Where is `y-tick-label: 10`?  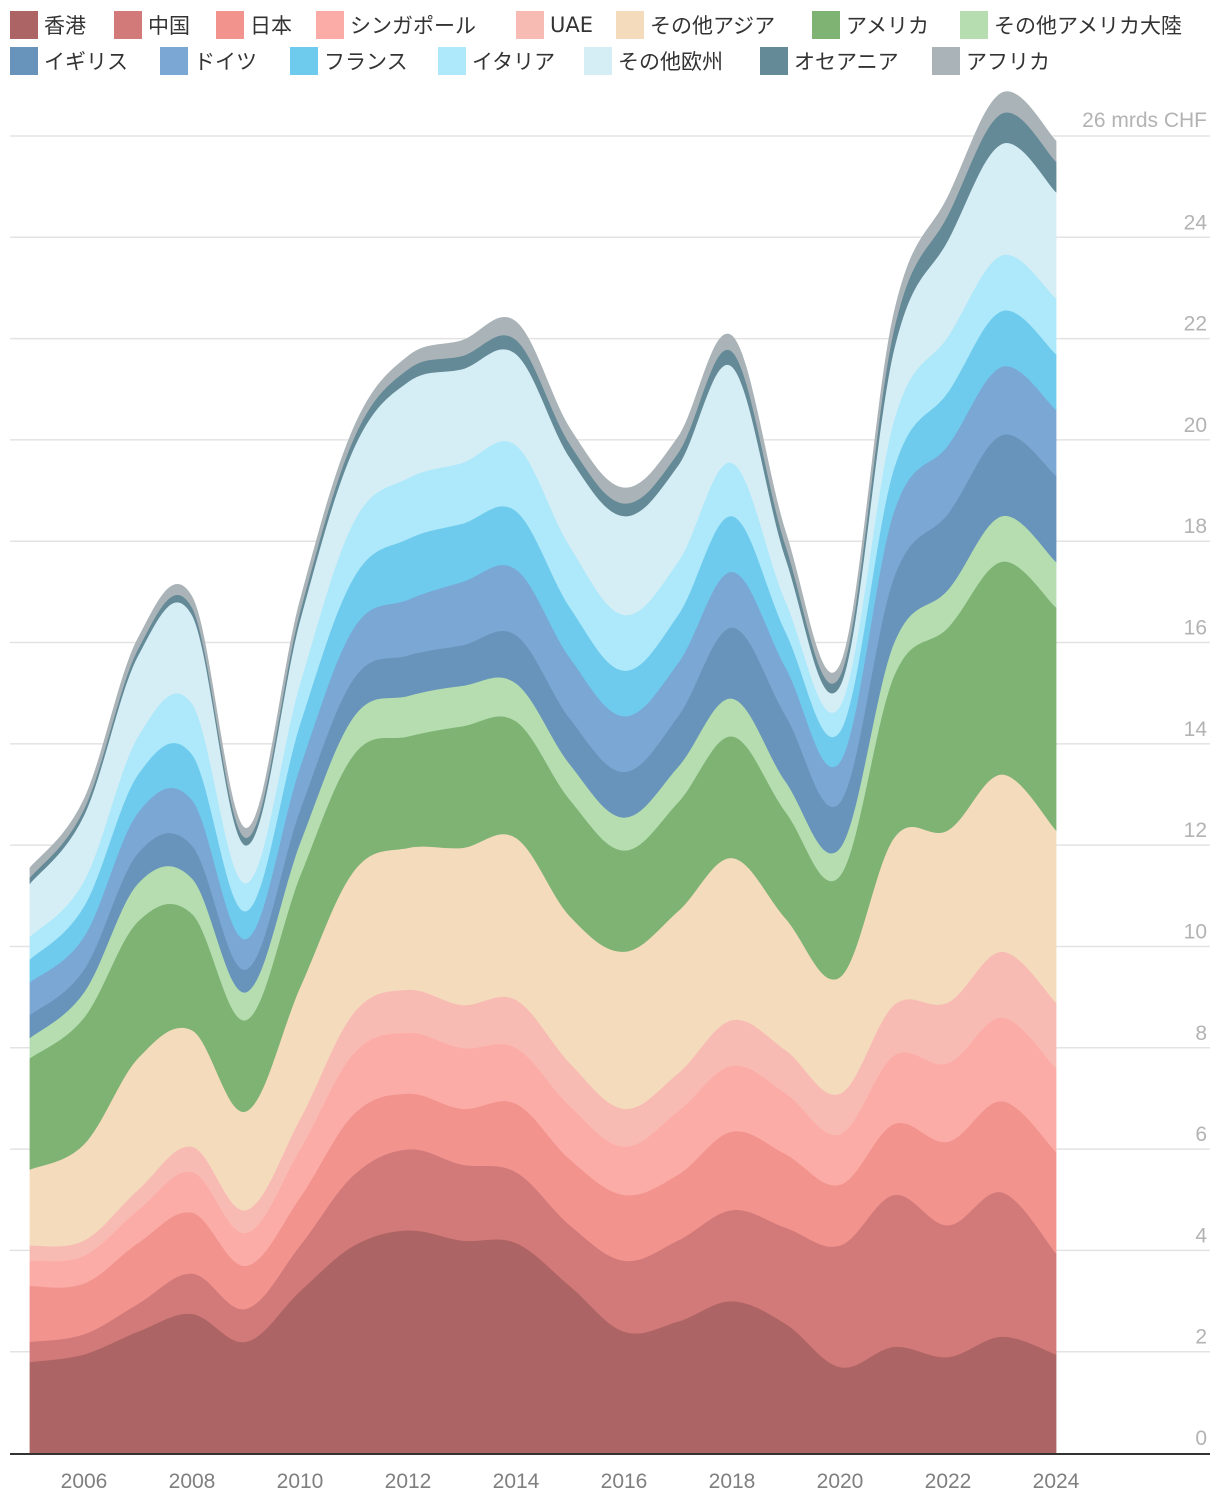
y-tick-label: 10 is located at coordinates (1195, 931).